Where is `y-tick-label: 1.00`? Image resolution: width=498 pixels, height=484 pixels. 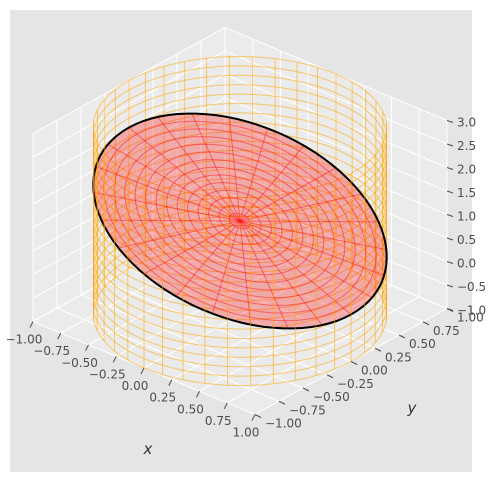 y-tick-label: 1.00 is located at coordinates (470, 318).